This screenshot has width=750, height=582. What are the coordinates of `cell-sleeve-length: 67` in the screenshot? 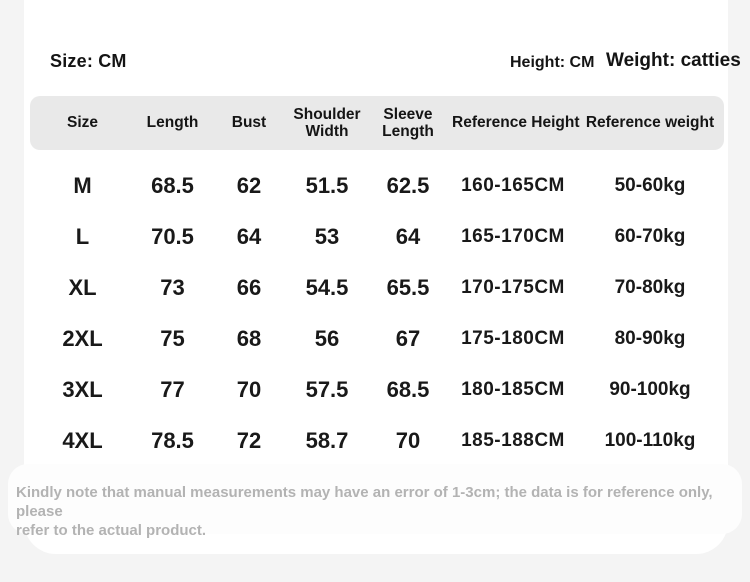 It's located at (408, 338).